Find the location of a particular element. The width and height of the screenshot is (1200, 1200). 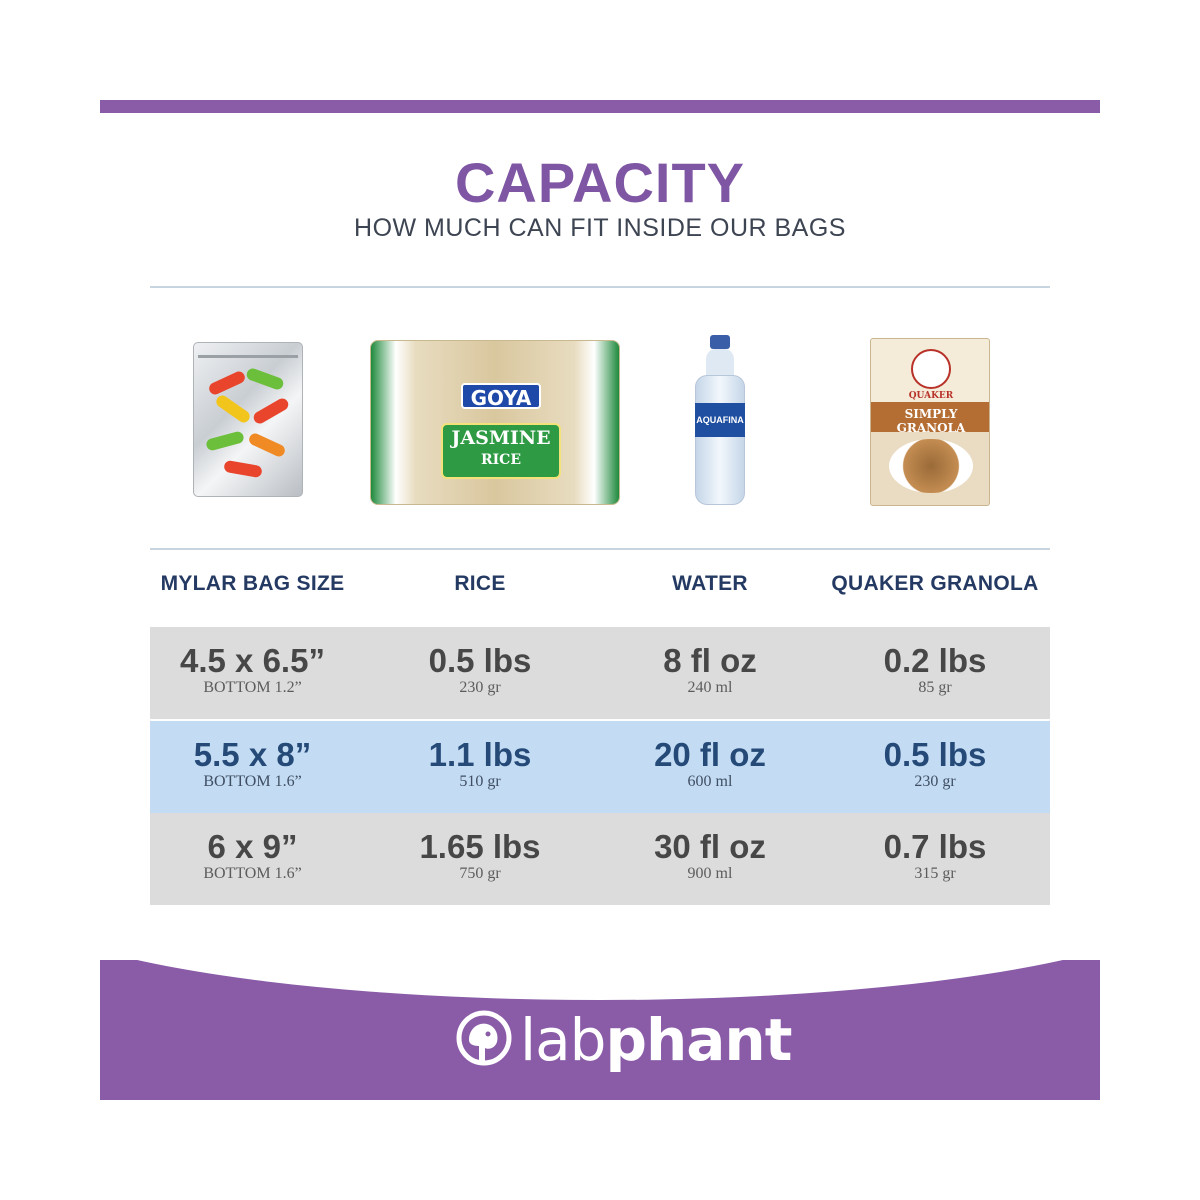

logo-text-bold: phant is located at coordinates (698, 1040).